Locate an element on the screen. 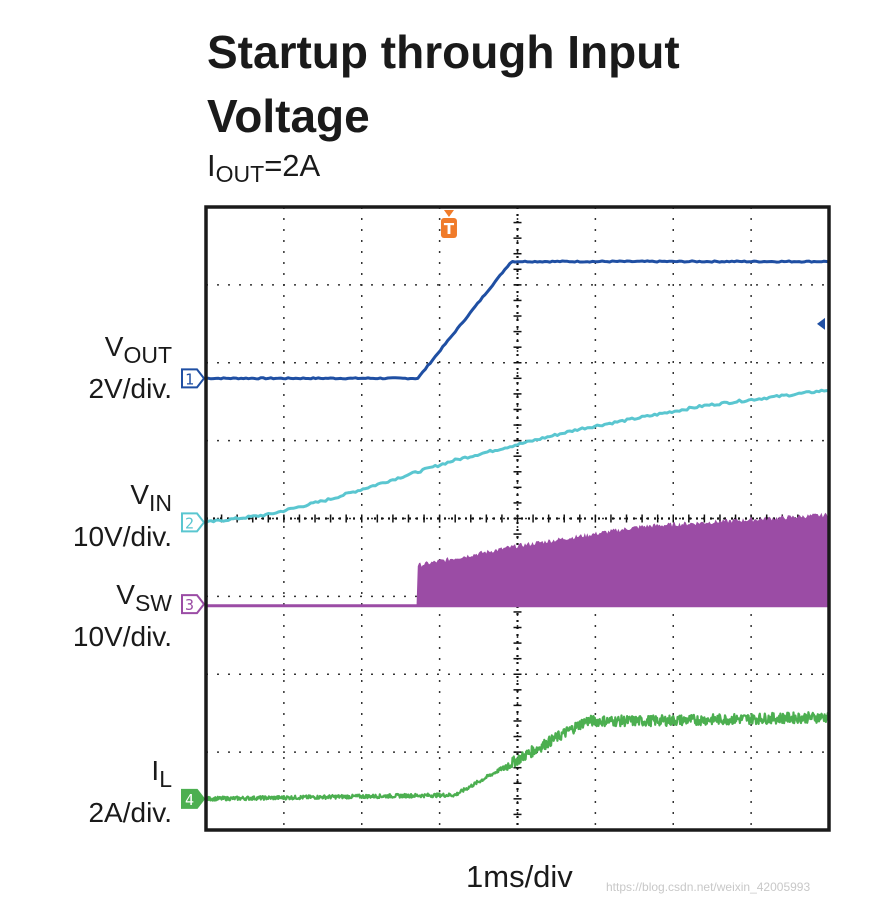  x-axis-label: 1ms/div is located at coordinates (519, 876).